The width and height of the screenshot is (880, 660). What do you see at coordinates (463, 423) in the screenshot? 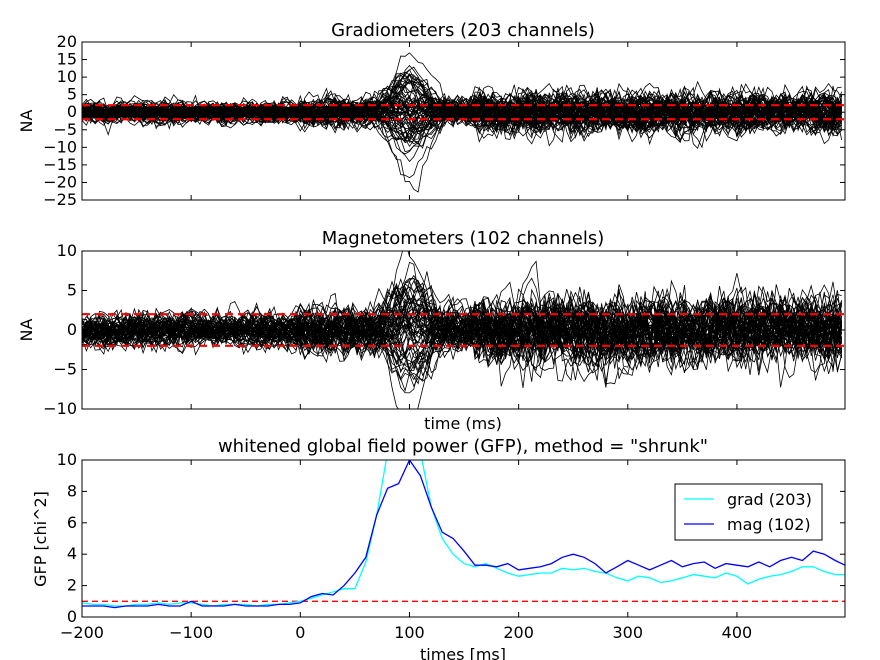
I see `magnetometers-xlabel: time (ms)` at bounding box center [463, 423].